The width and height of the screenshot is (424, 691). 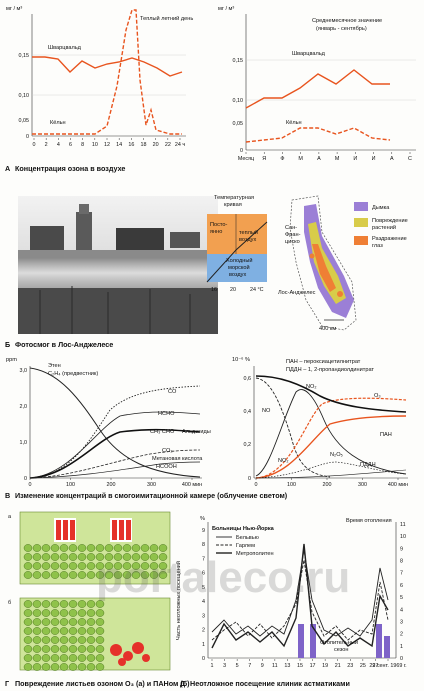 I want to click on label-temp-curve-1: Температурная, so click(x=234, y=198).